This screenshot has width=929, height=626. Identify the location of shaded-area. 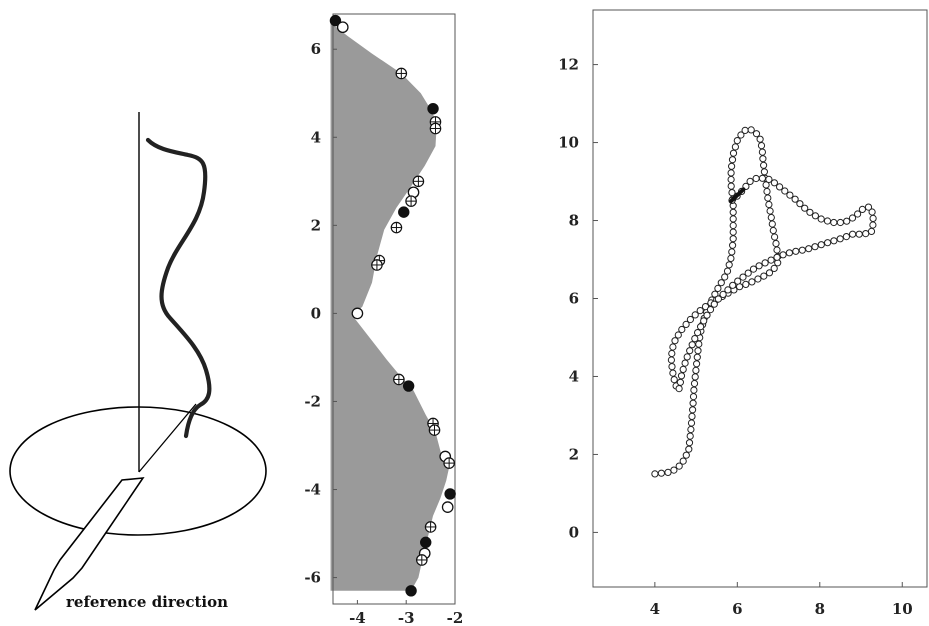
(390, 306).